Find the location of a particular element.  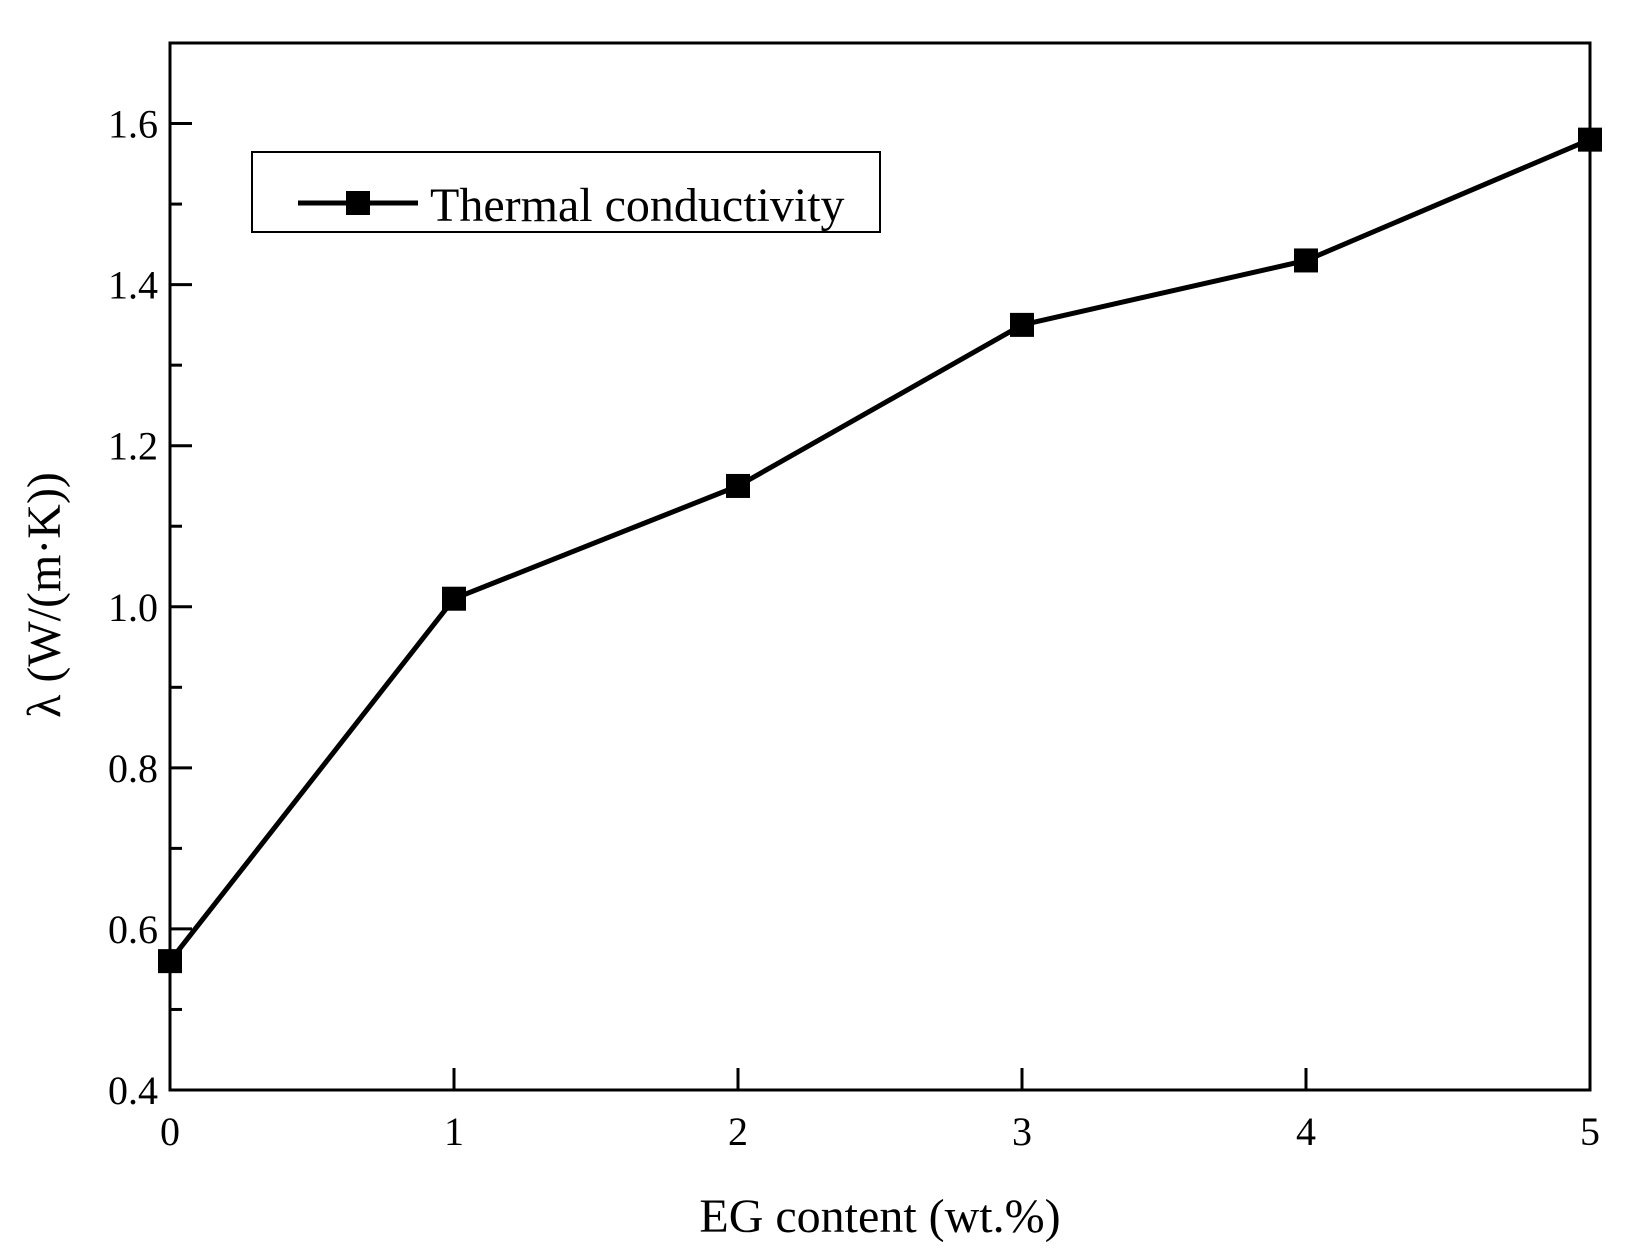

x-tick-label: 5 is located at coordinates (1590, 1131).